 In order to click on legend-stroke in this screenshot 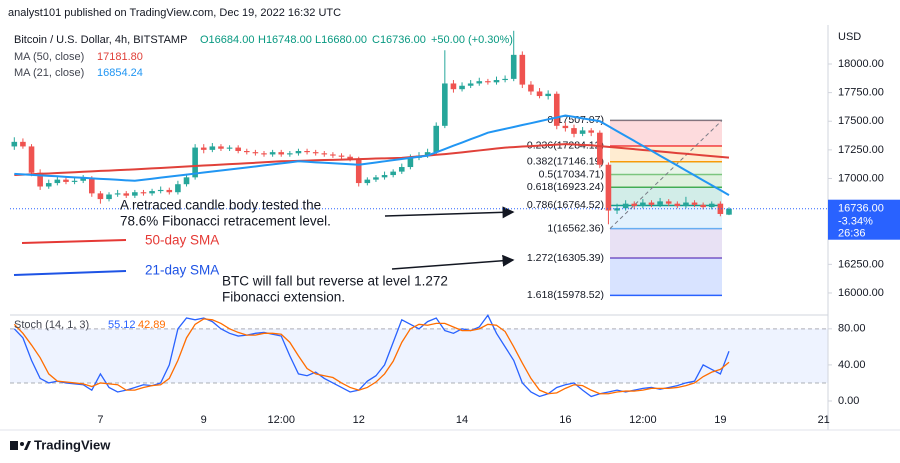, I will do `click(70, 273)`.